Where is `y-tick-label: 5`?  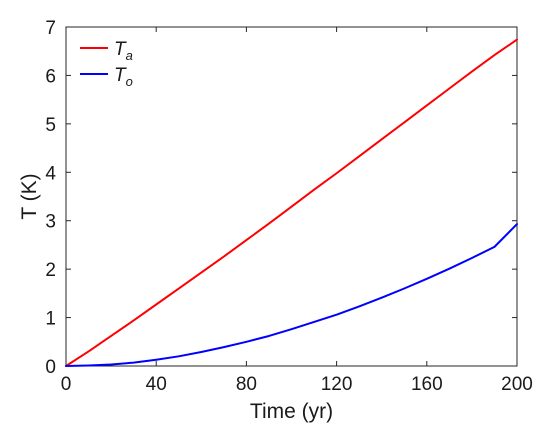
y-tick-label: 5 is located at coordinates (50, 125).